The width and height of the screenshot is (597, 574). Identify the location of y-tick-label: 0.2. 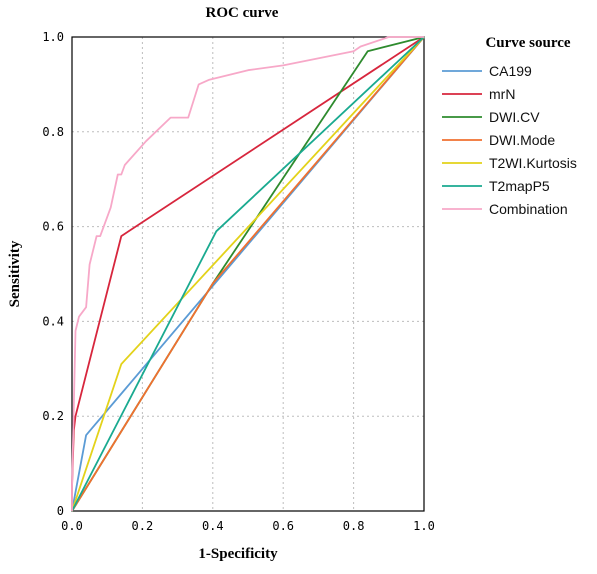
(53, 416).